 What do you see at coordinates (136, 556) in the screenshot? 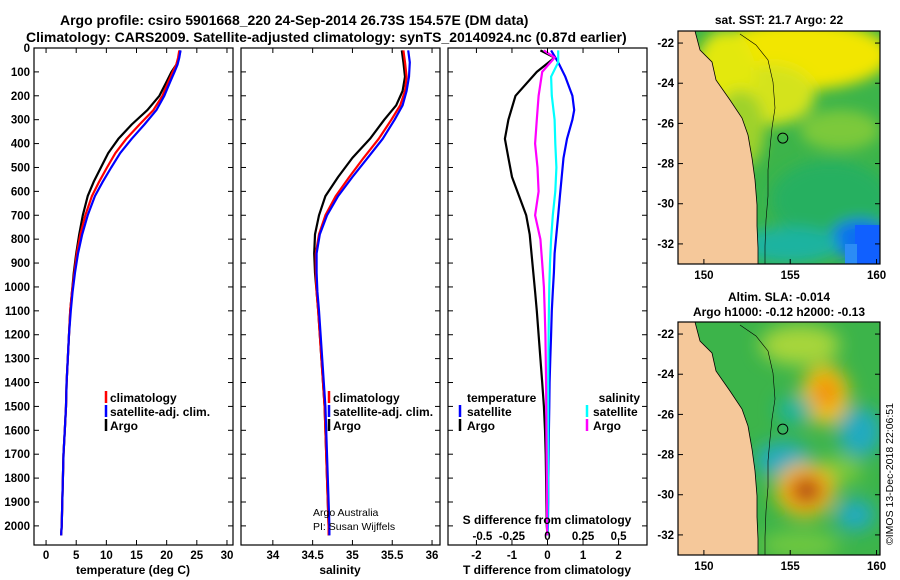
I see `x-tick-label: 15` at bounding box center [136, 556].